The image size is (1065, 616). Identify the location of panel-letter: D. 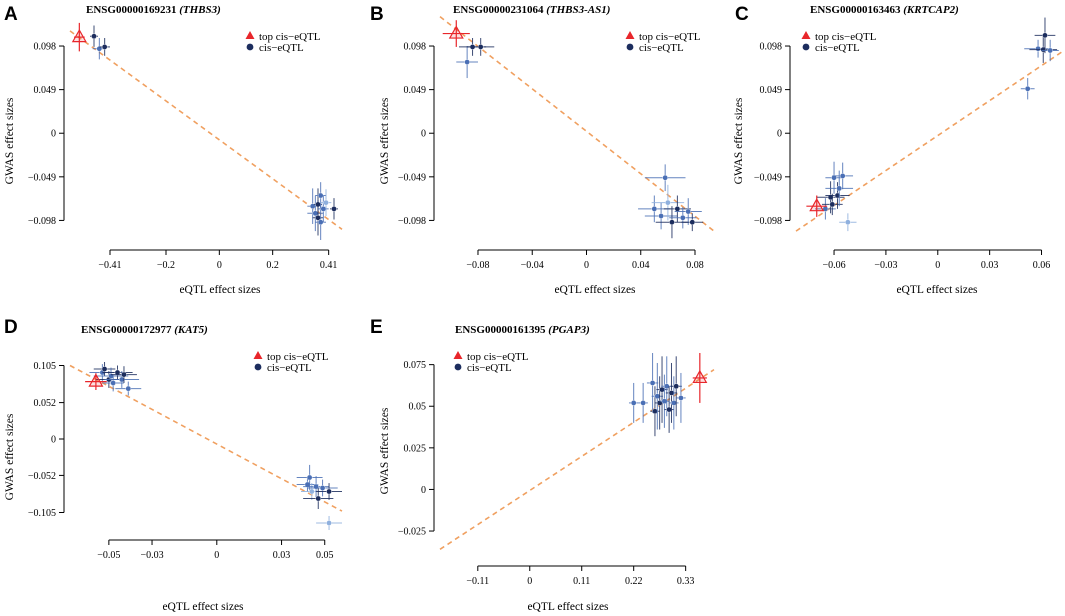
(11, 327).